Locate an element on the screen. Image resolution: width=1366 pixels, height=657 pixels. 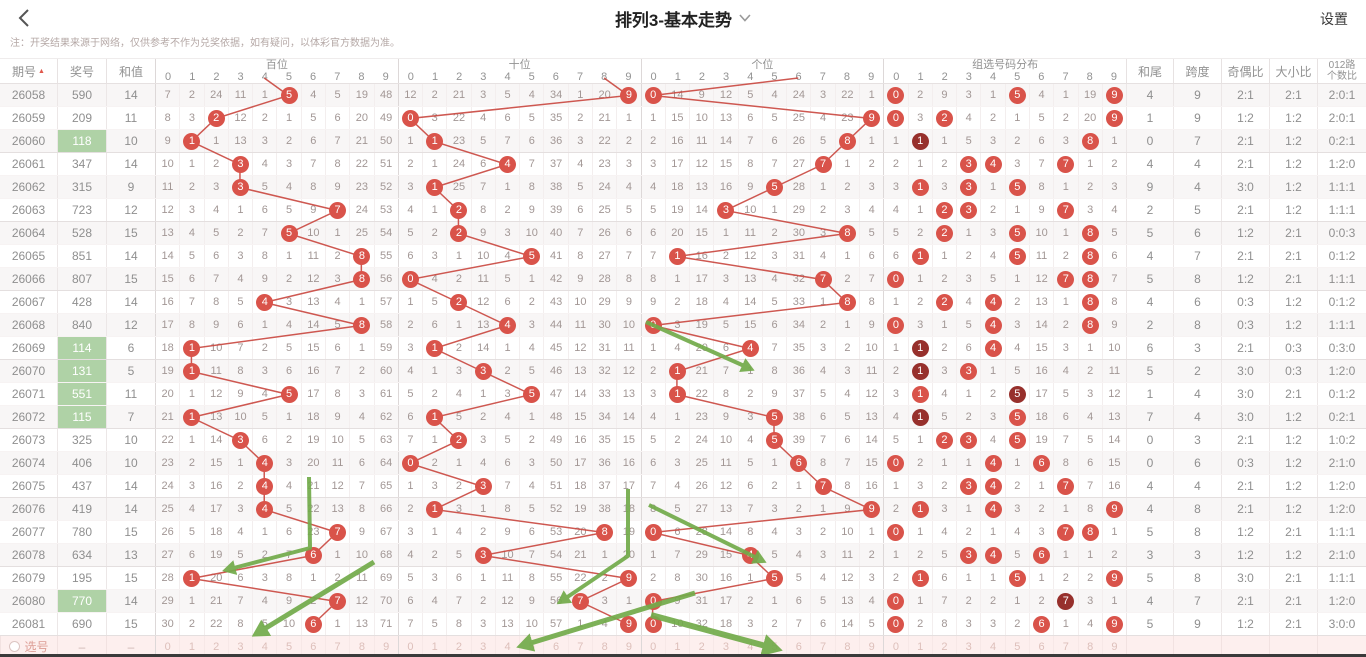
miss-cell: 23 is located at coordinates (361, 187).